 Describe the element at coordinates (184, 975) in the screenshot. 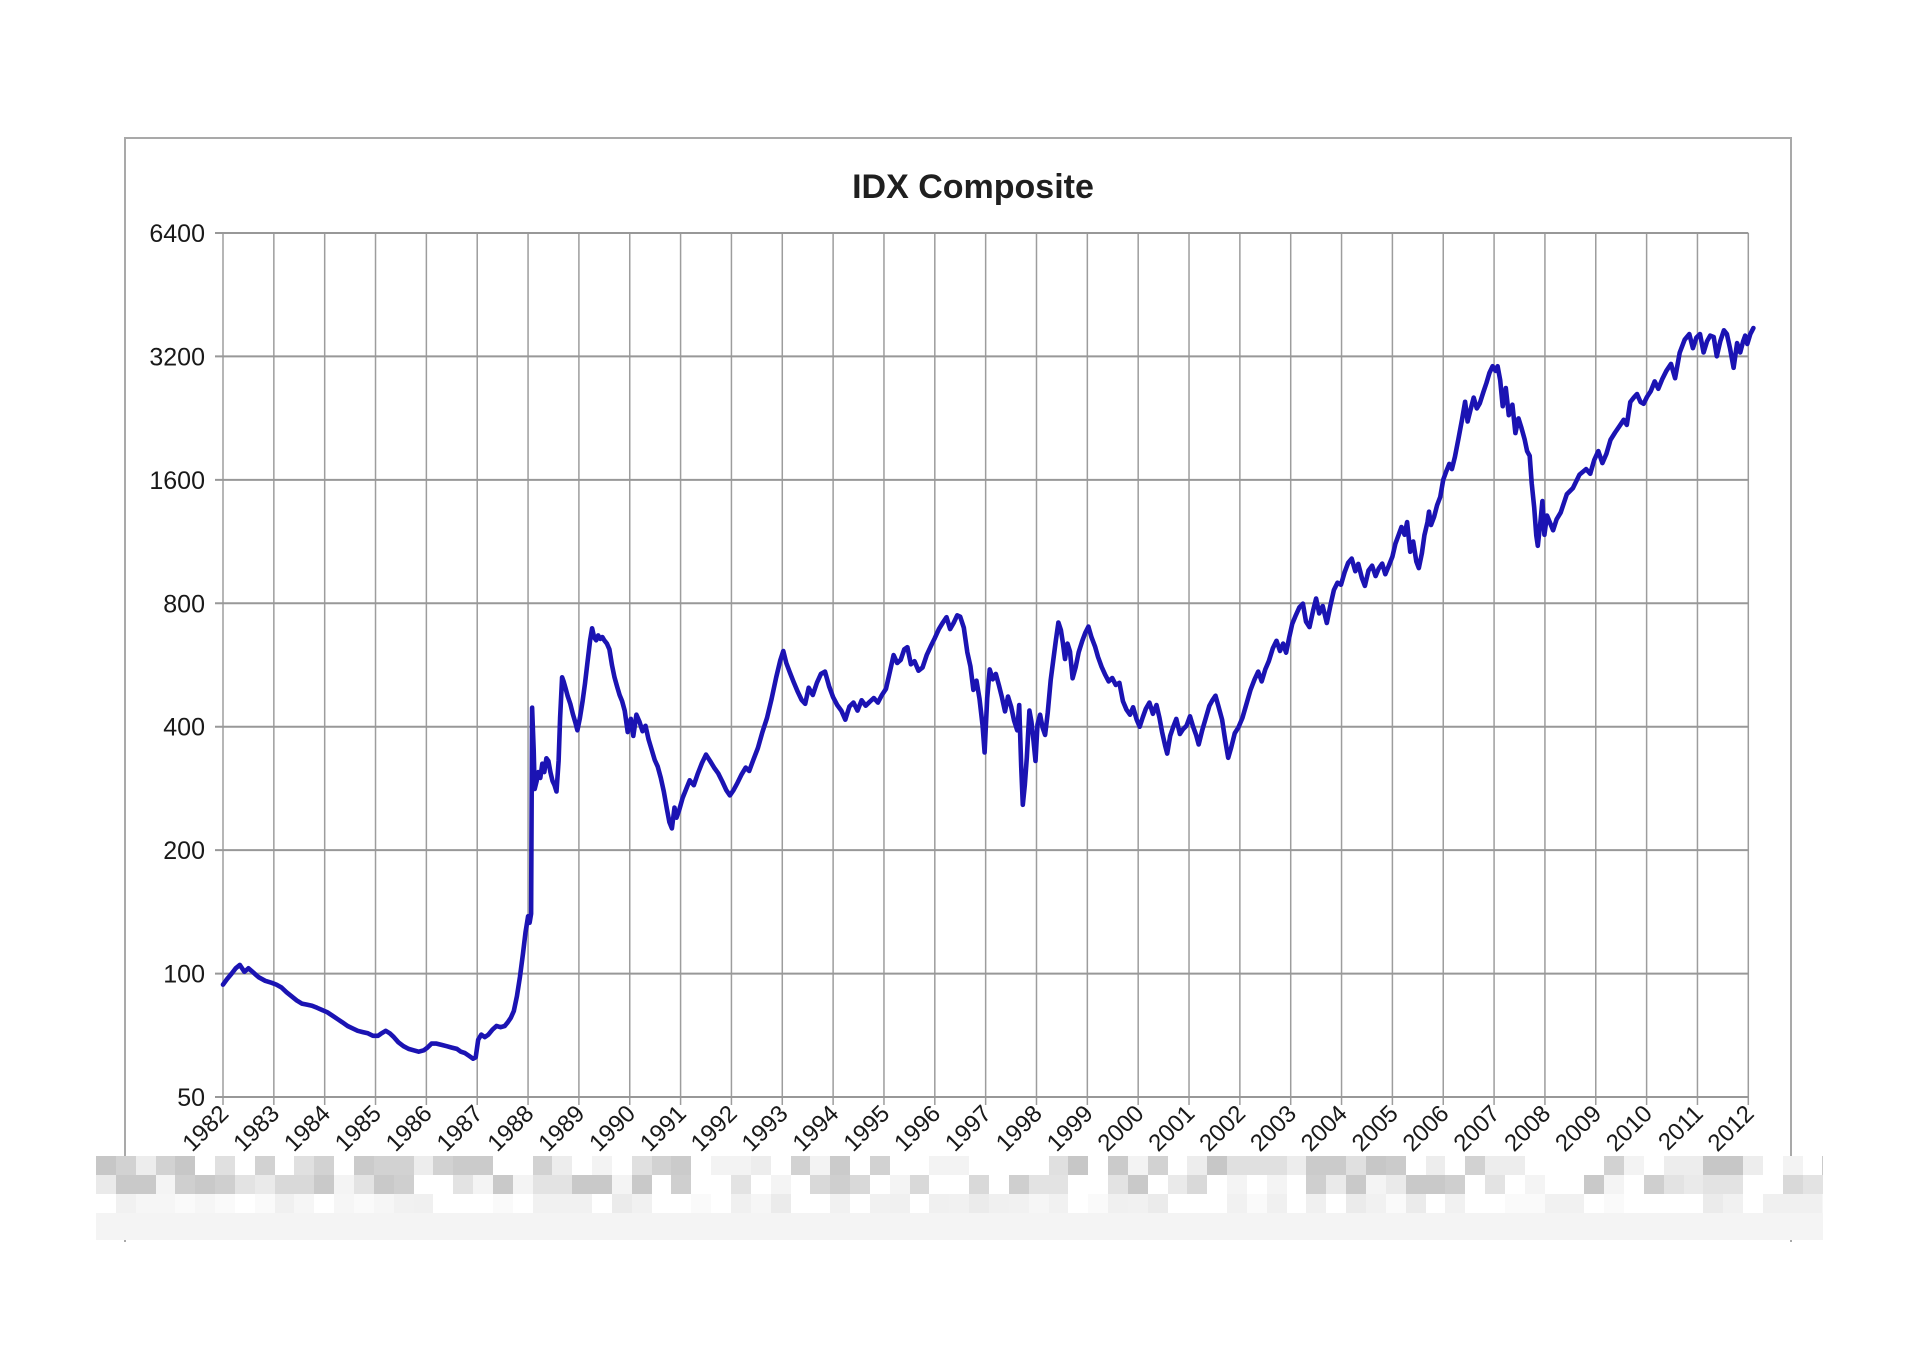

I see `y-axis-tick-label: 100` at that location.